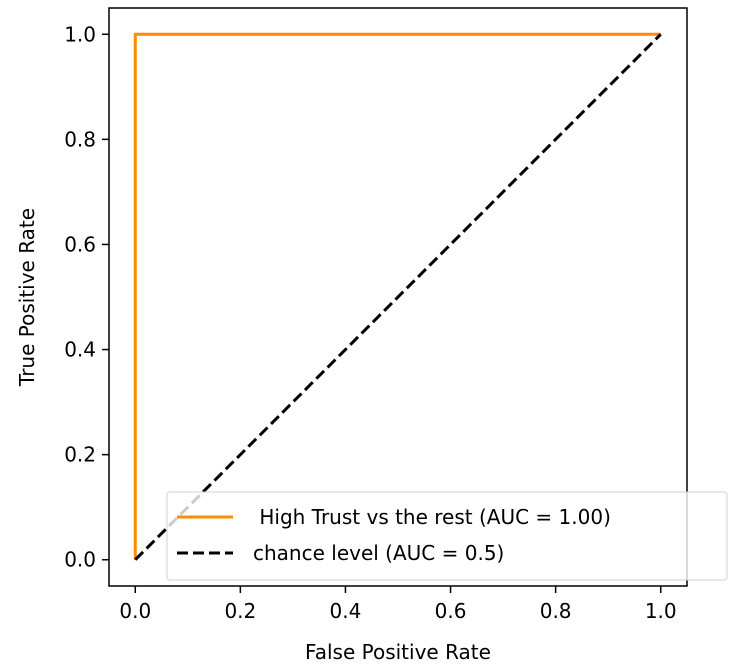  I want to click on x-tick-label: 0.8, so click(556, 611).